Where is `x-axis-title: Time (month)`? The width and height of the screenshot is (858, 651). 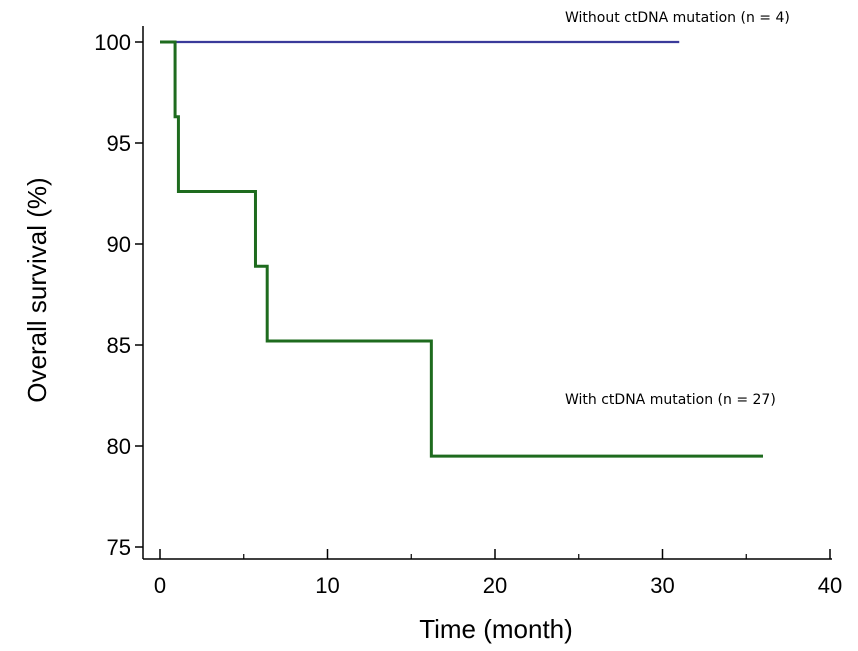
x-axis-title: Time (month) is located at coordinates (496, 629).